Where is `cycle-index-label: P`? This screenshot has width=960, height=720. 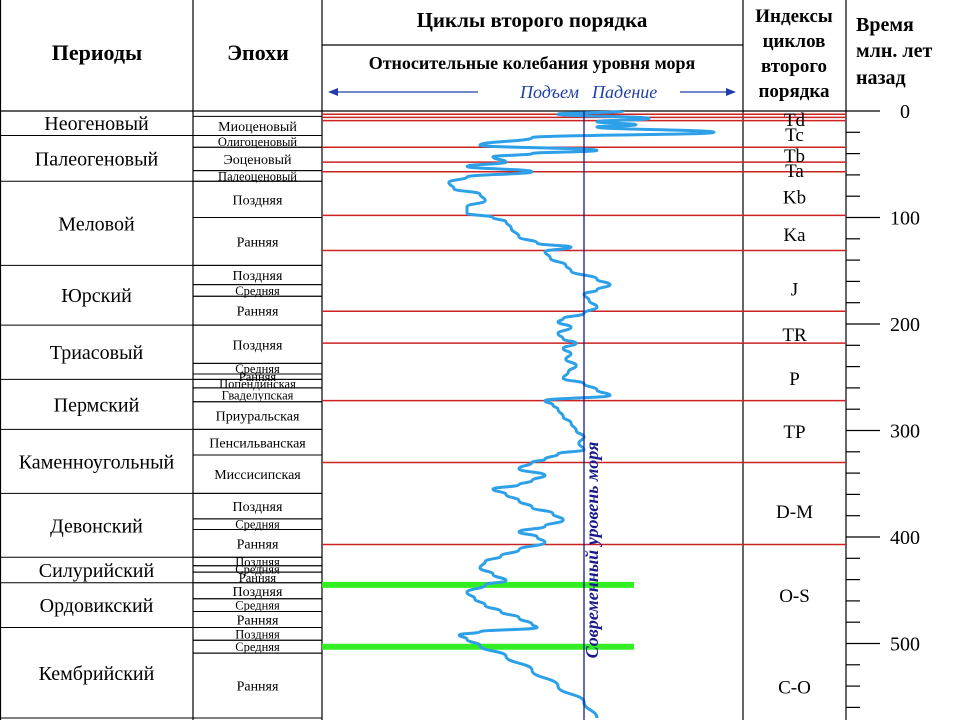 cycle-index-label: P is located at coordinates (794, 379).